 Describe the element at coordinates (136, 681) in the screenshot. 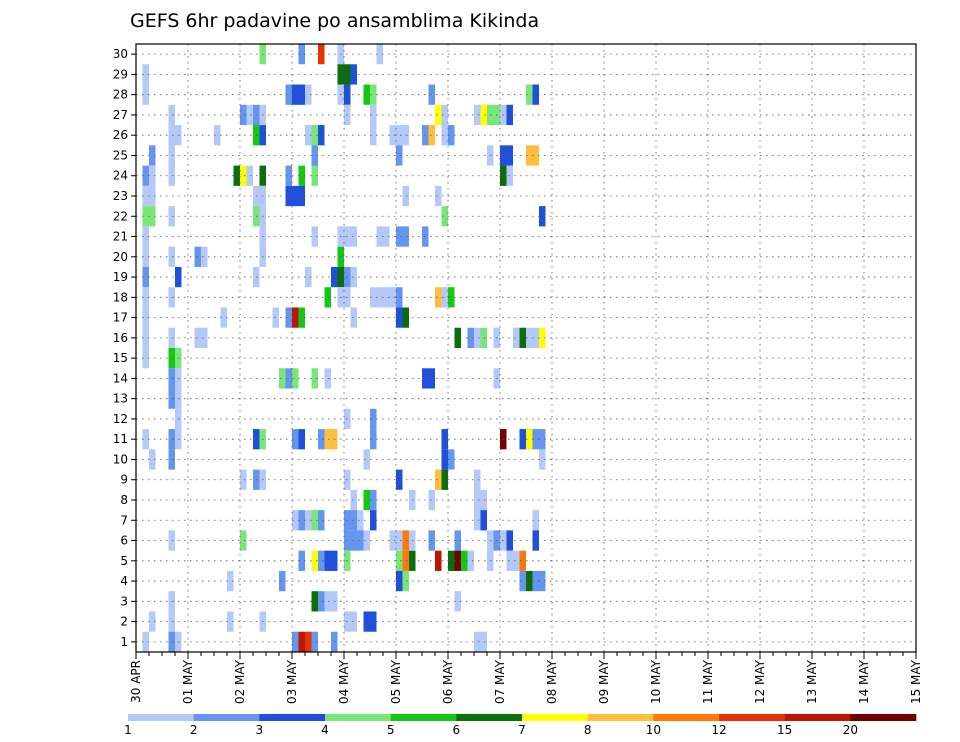

I see `x-tick-label: 30 APR` at that location.